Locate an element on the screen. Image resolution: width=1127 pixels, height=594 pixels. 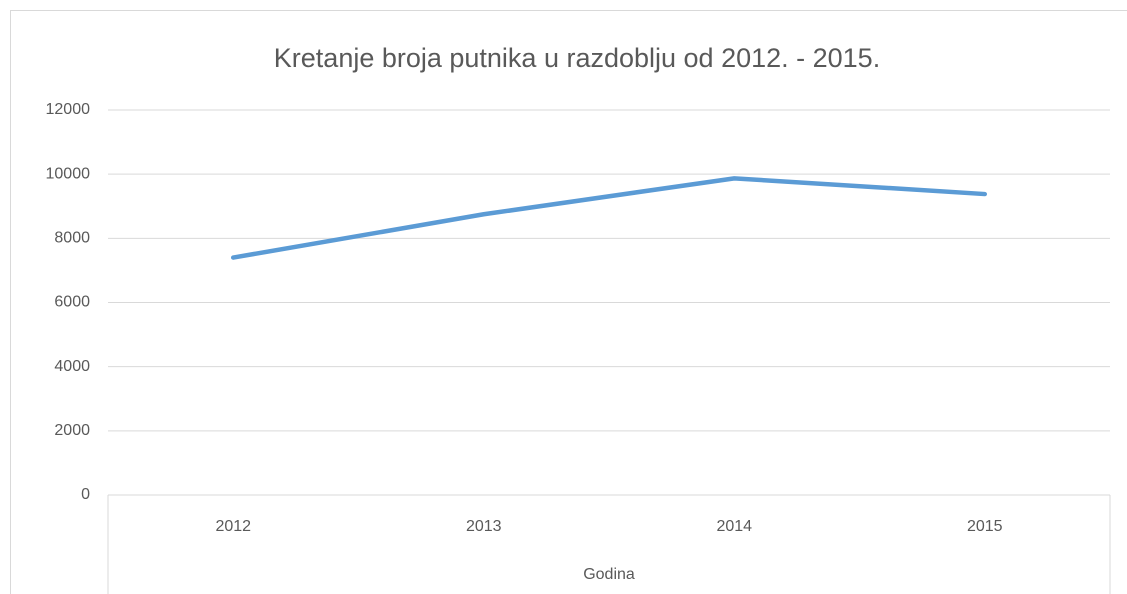
y-tick-label: 6000 is located at coordinates (72, 302).